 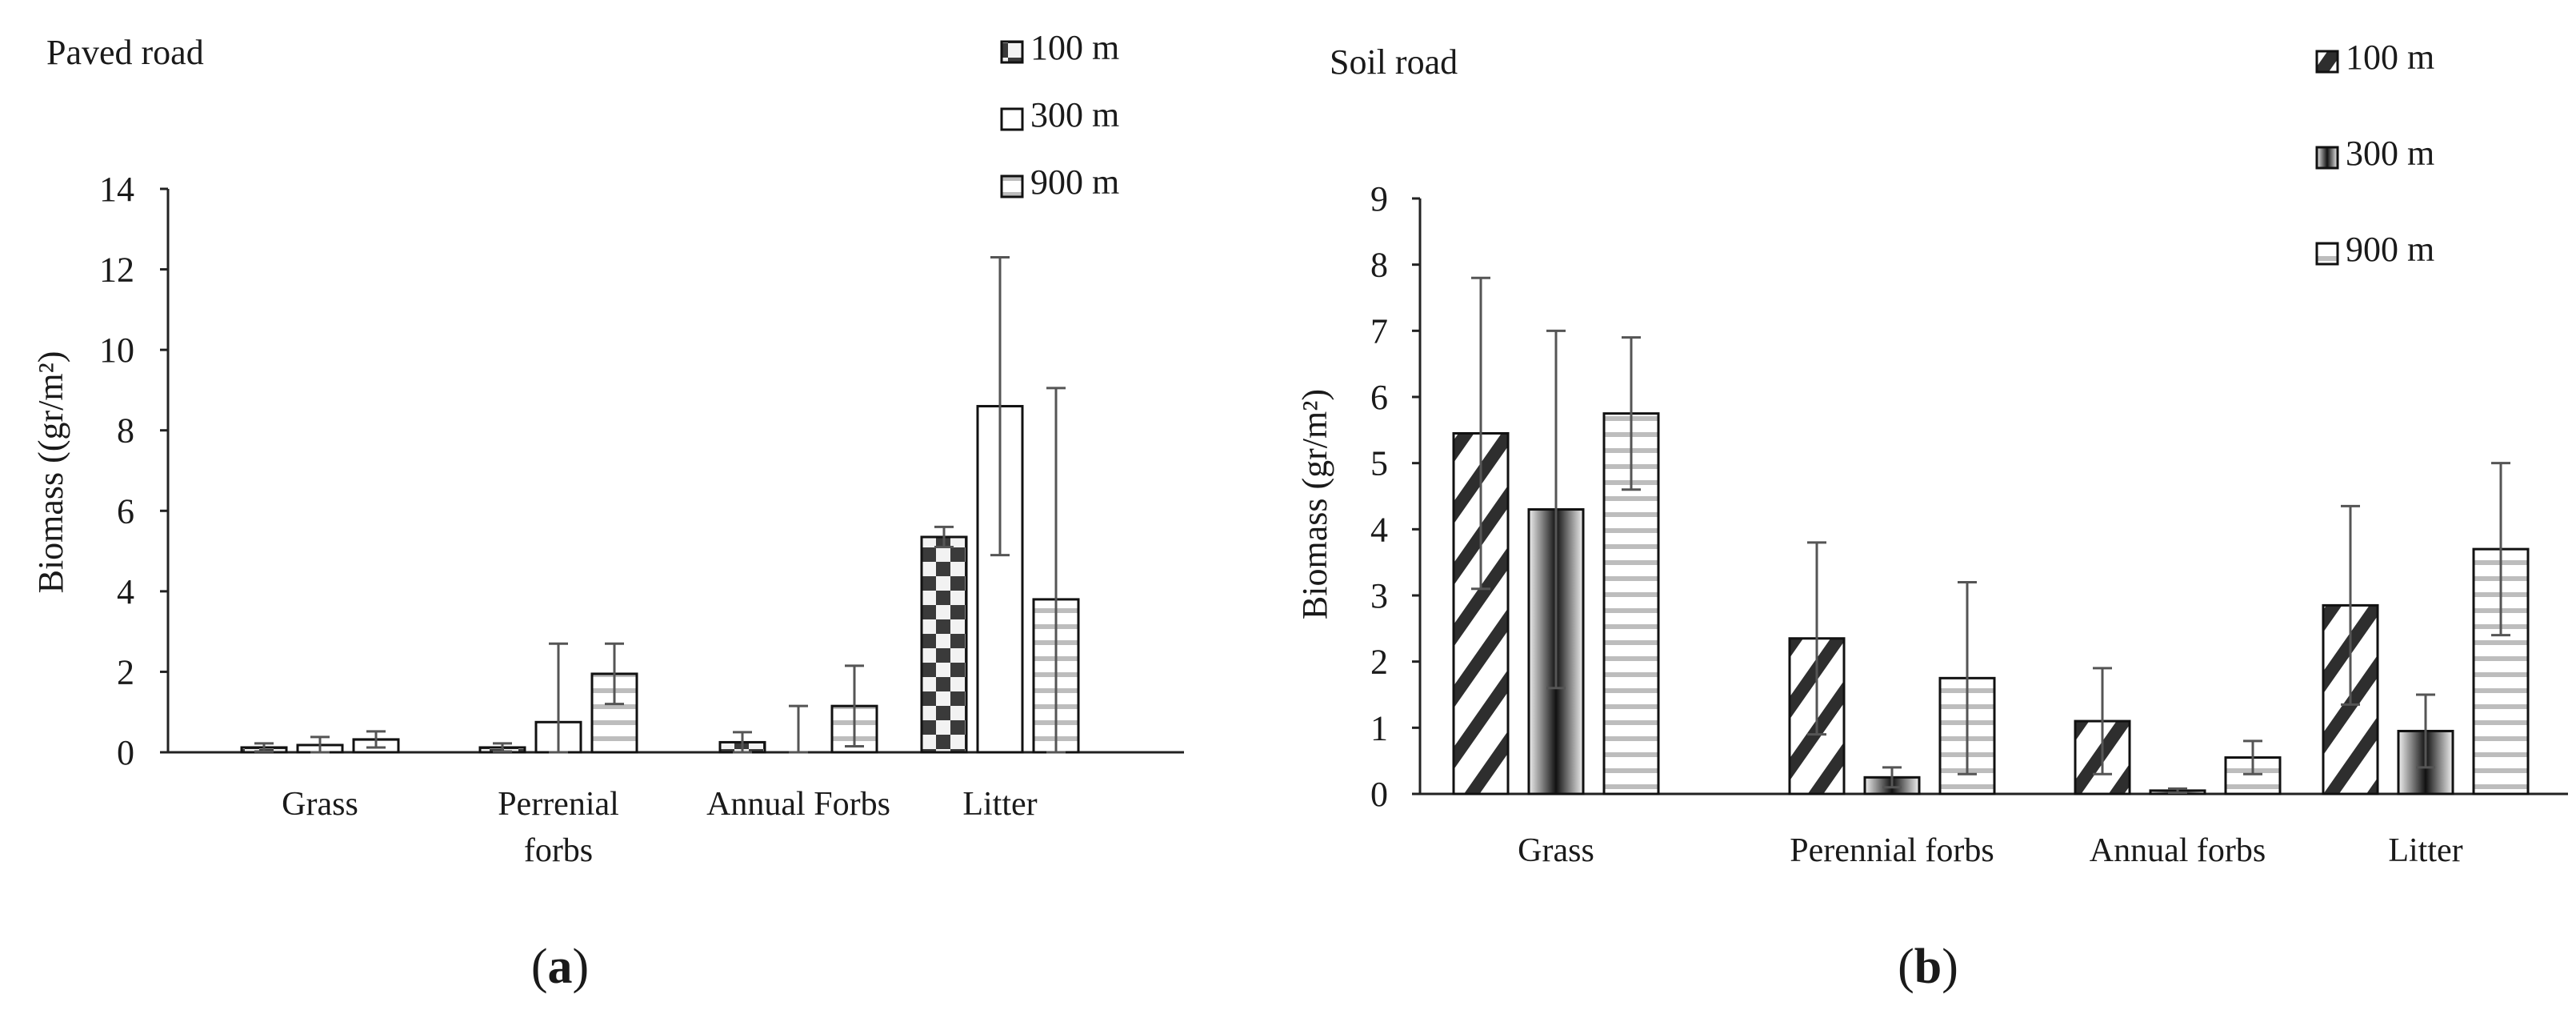 I want to click on x-category-label: Perennial forbs, so click(x=1892, y=850).